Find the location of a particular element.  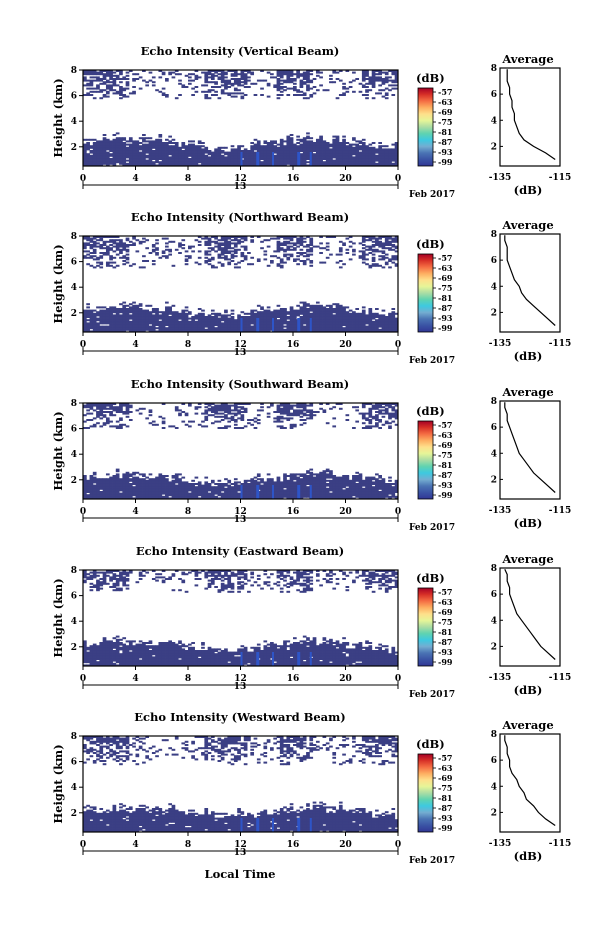

heatmap-plot is located at coordinates (240, 284).